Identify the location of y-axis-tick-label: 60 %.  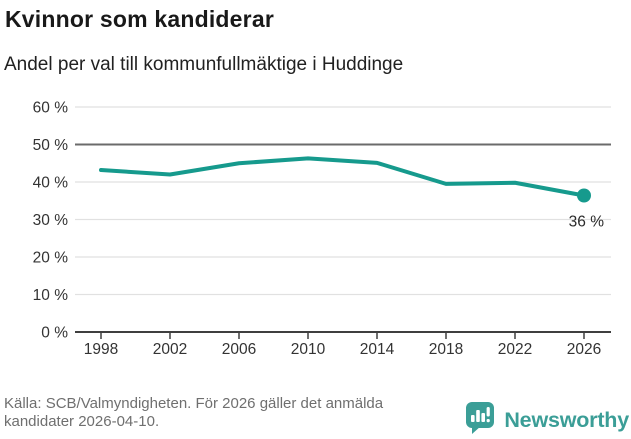
(51, 108).